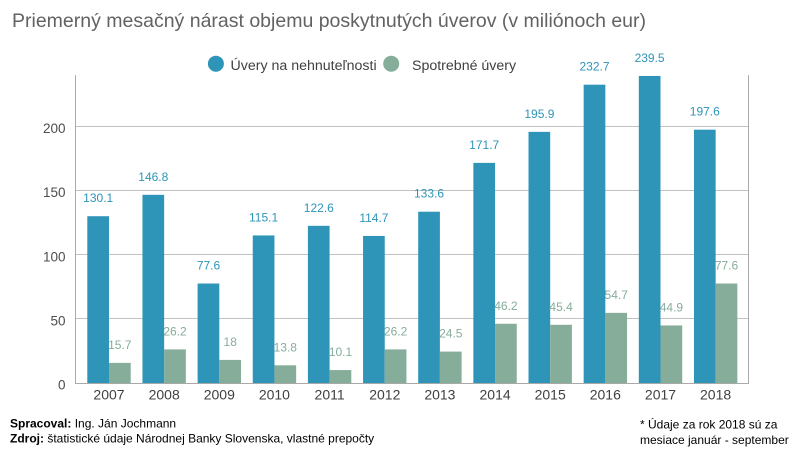 The height and width of the screenshot is (450, 800). What do you see at coordinates (219, 395) in the screenshot?
I see `svg-text: 2009` at bounding box center [219, 395].